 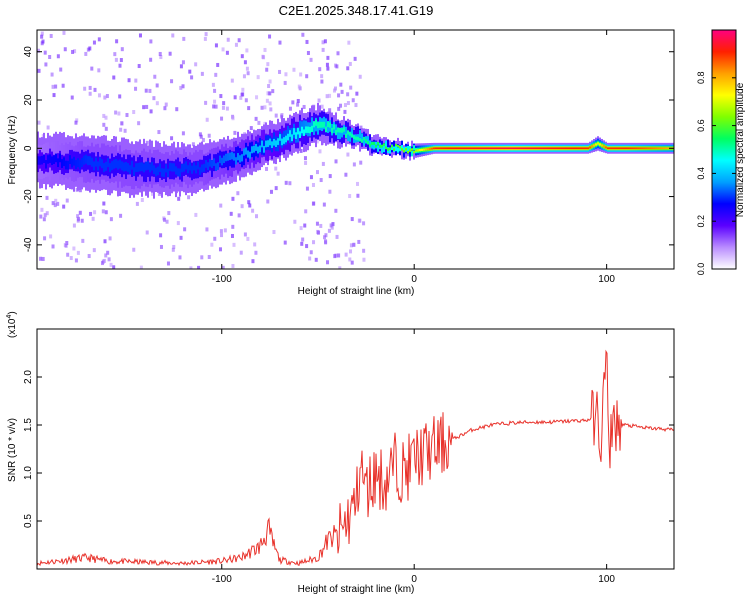 I want to click on colorbar-tick-label: 0.8, so click(x=701, y=78).